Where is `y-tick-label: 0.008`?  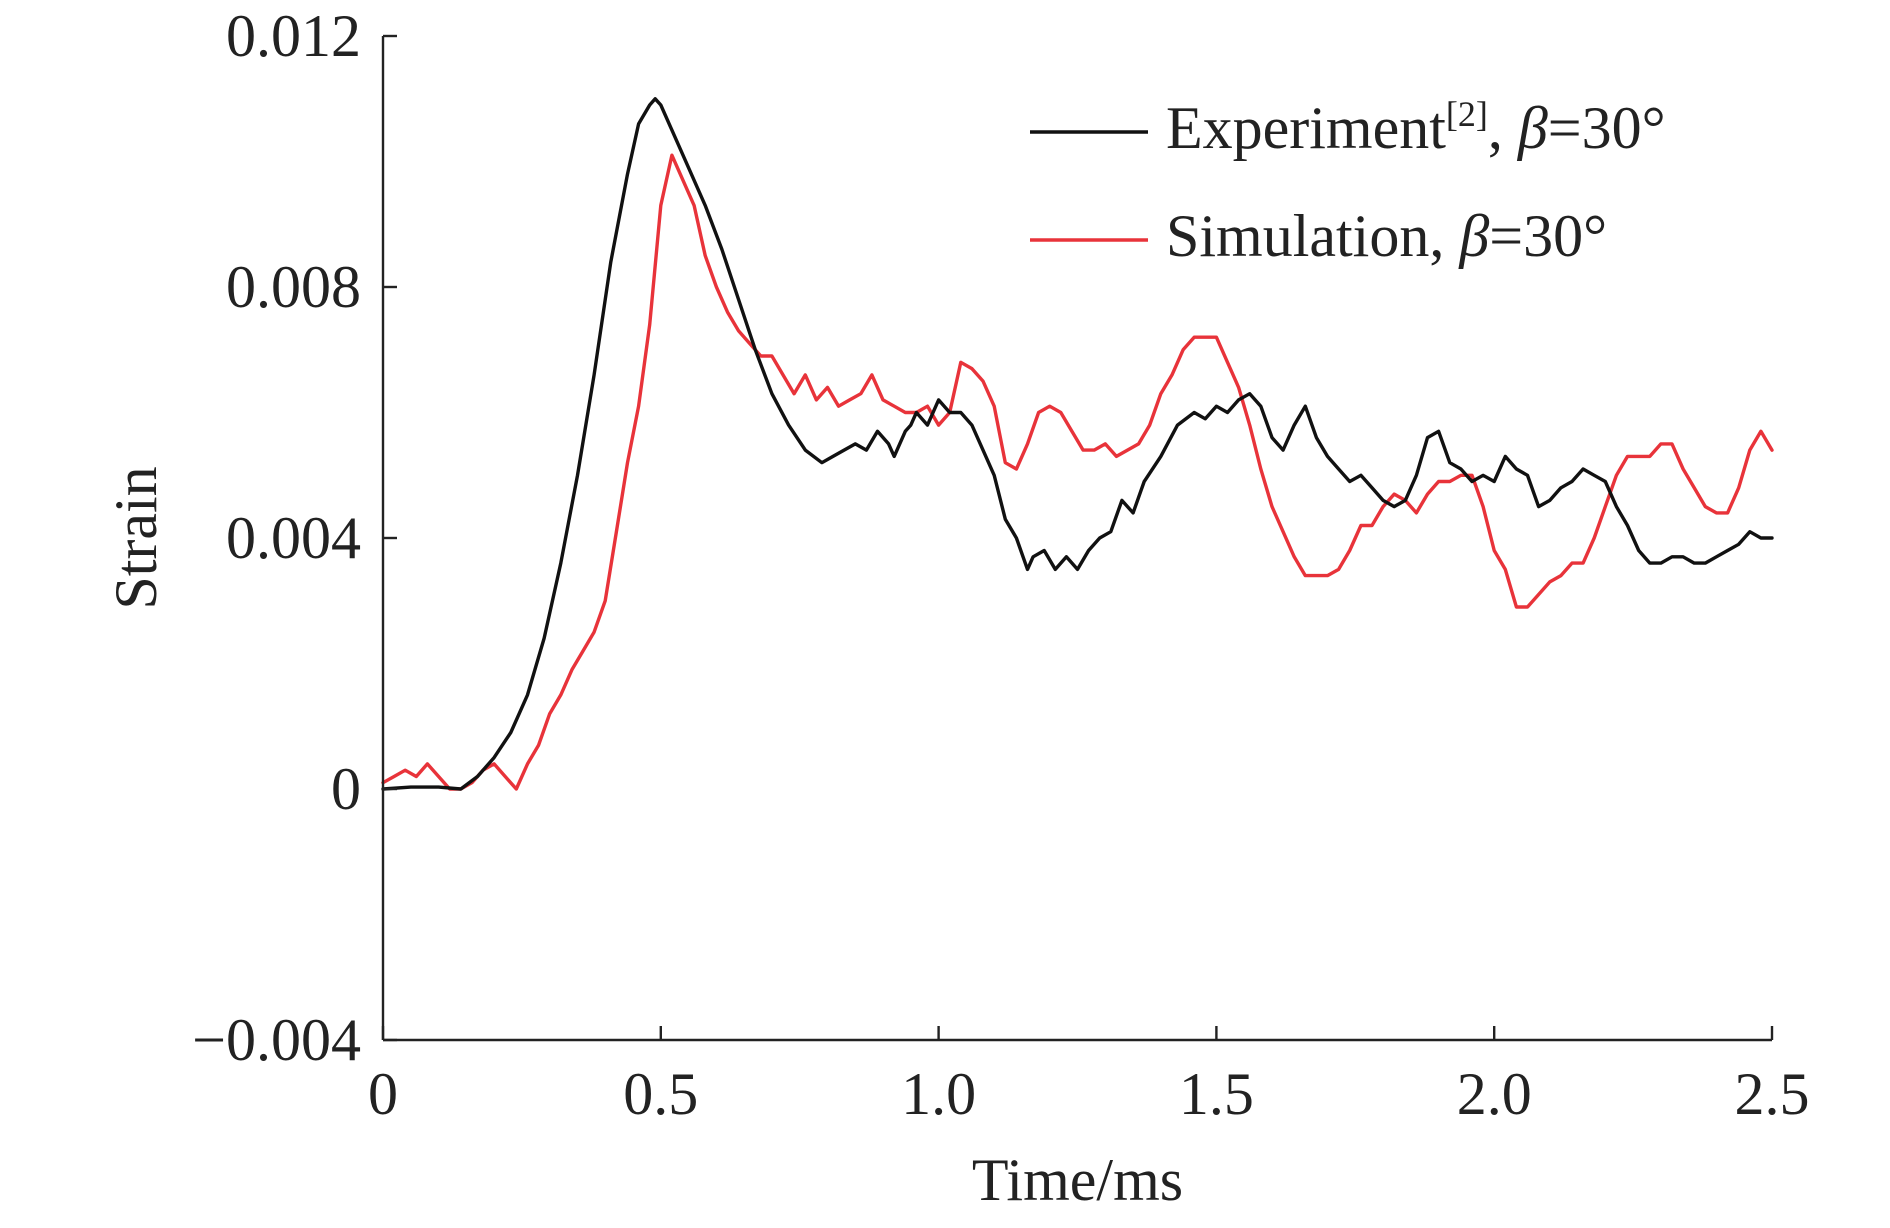
y-tick-label: 0.008 is located at coordinates (293, 287).